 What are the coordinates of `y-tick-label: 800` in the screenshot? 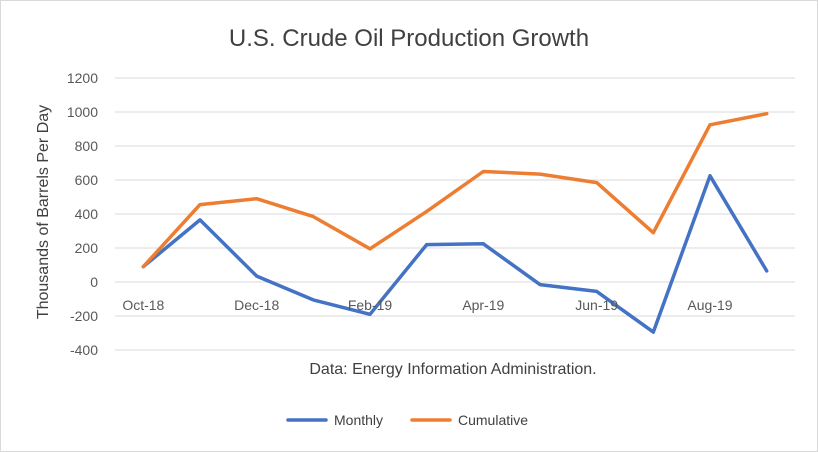 It's located at (87, 146).